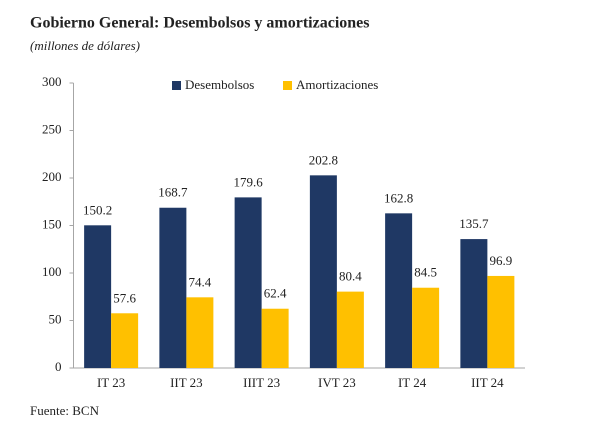 Image resolution: width=590 pixels, height=439 pixels. What do you see at coordinates (111, 382) in the screenshot?
I see `x-tick-label: IT 23` at bounding box center [111, 382].